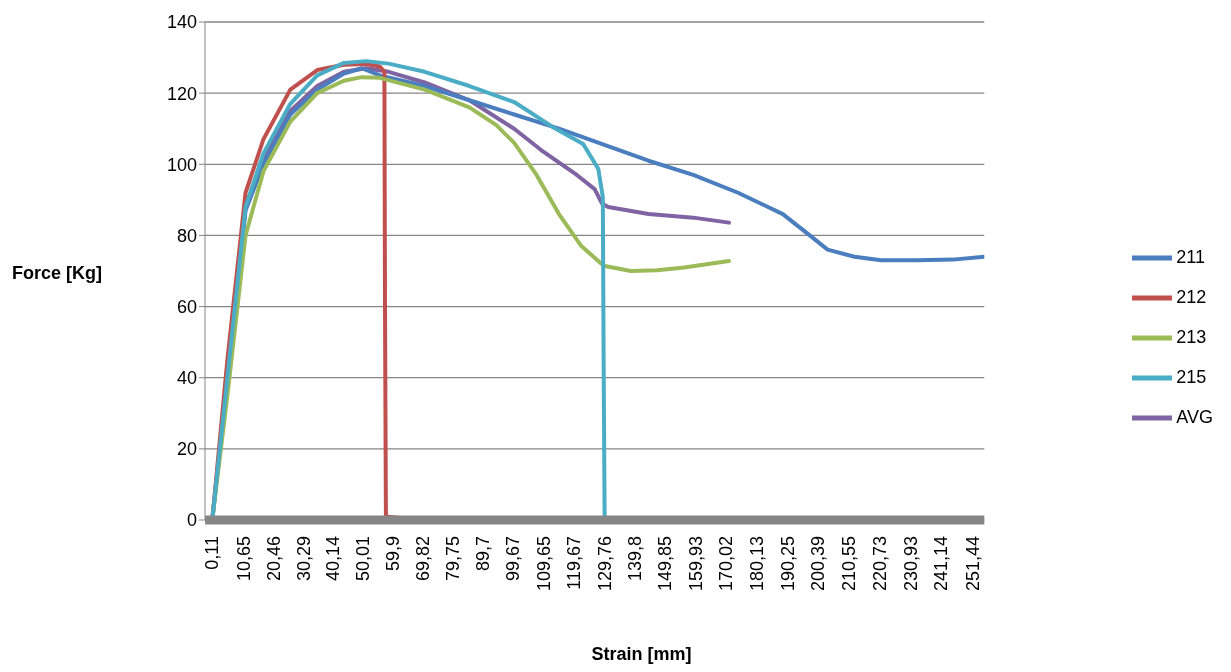  What do you see at coordinates (1191, 336) in the screenshot?
I see `legend-label: 213` at bounding box center [1191, 336].